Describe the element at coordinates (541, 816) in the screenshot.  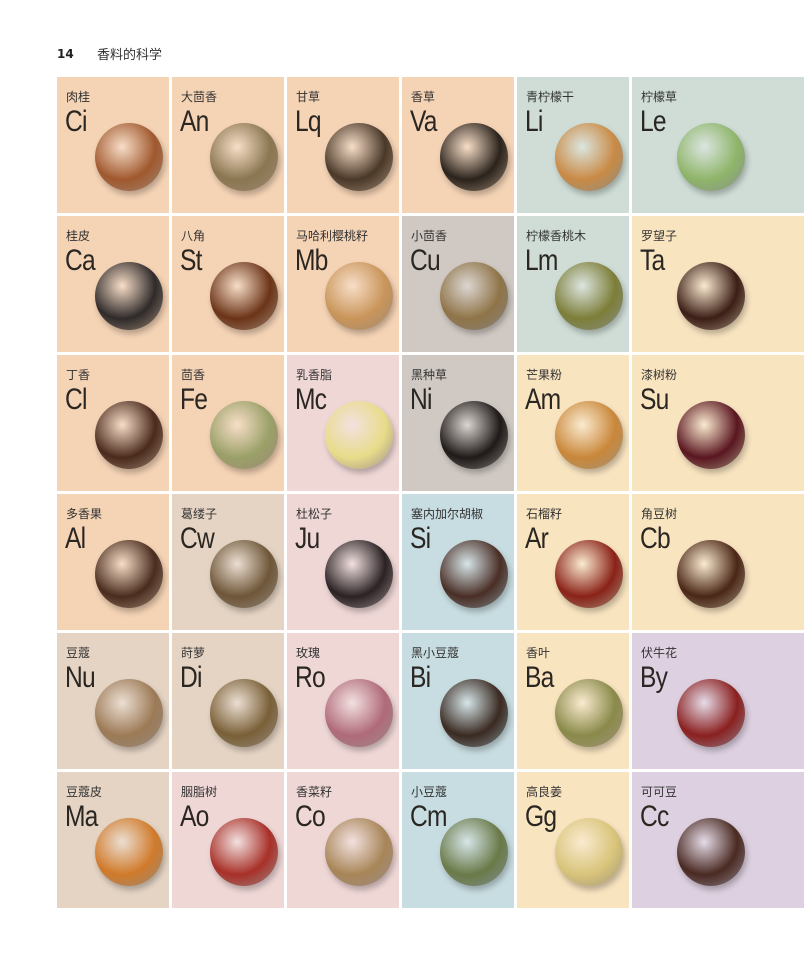
I see `spice-symbol: Gg` at that location.